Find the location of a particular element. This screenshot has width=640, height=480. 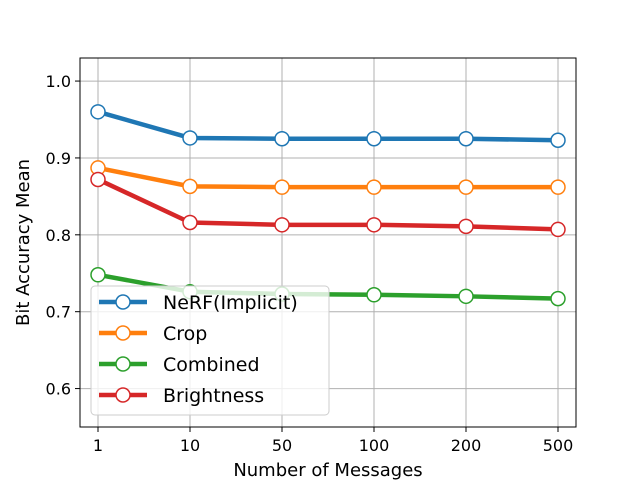

y-tick-label: 0.6 is located at coordinates (58, 389).